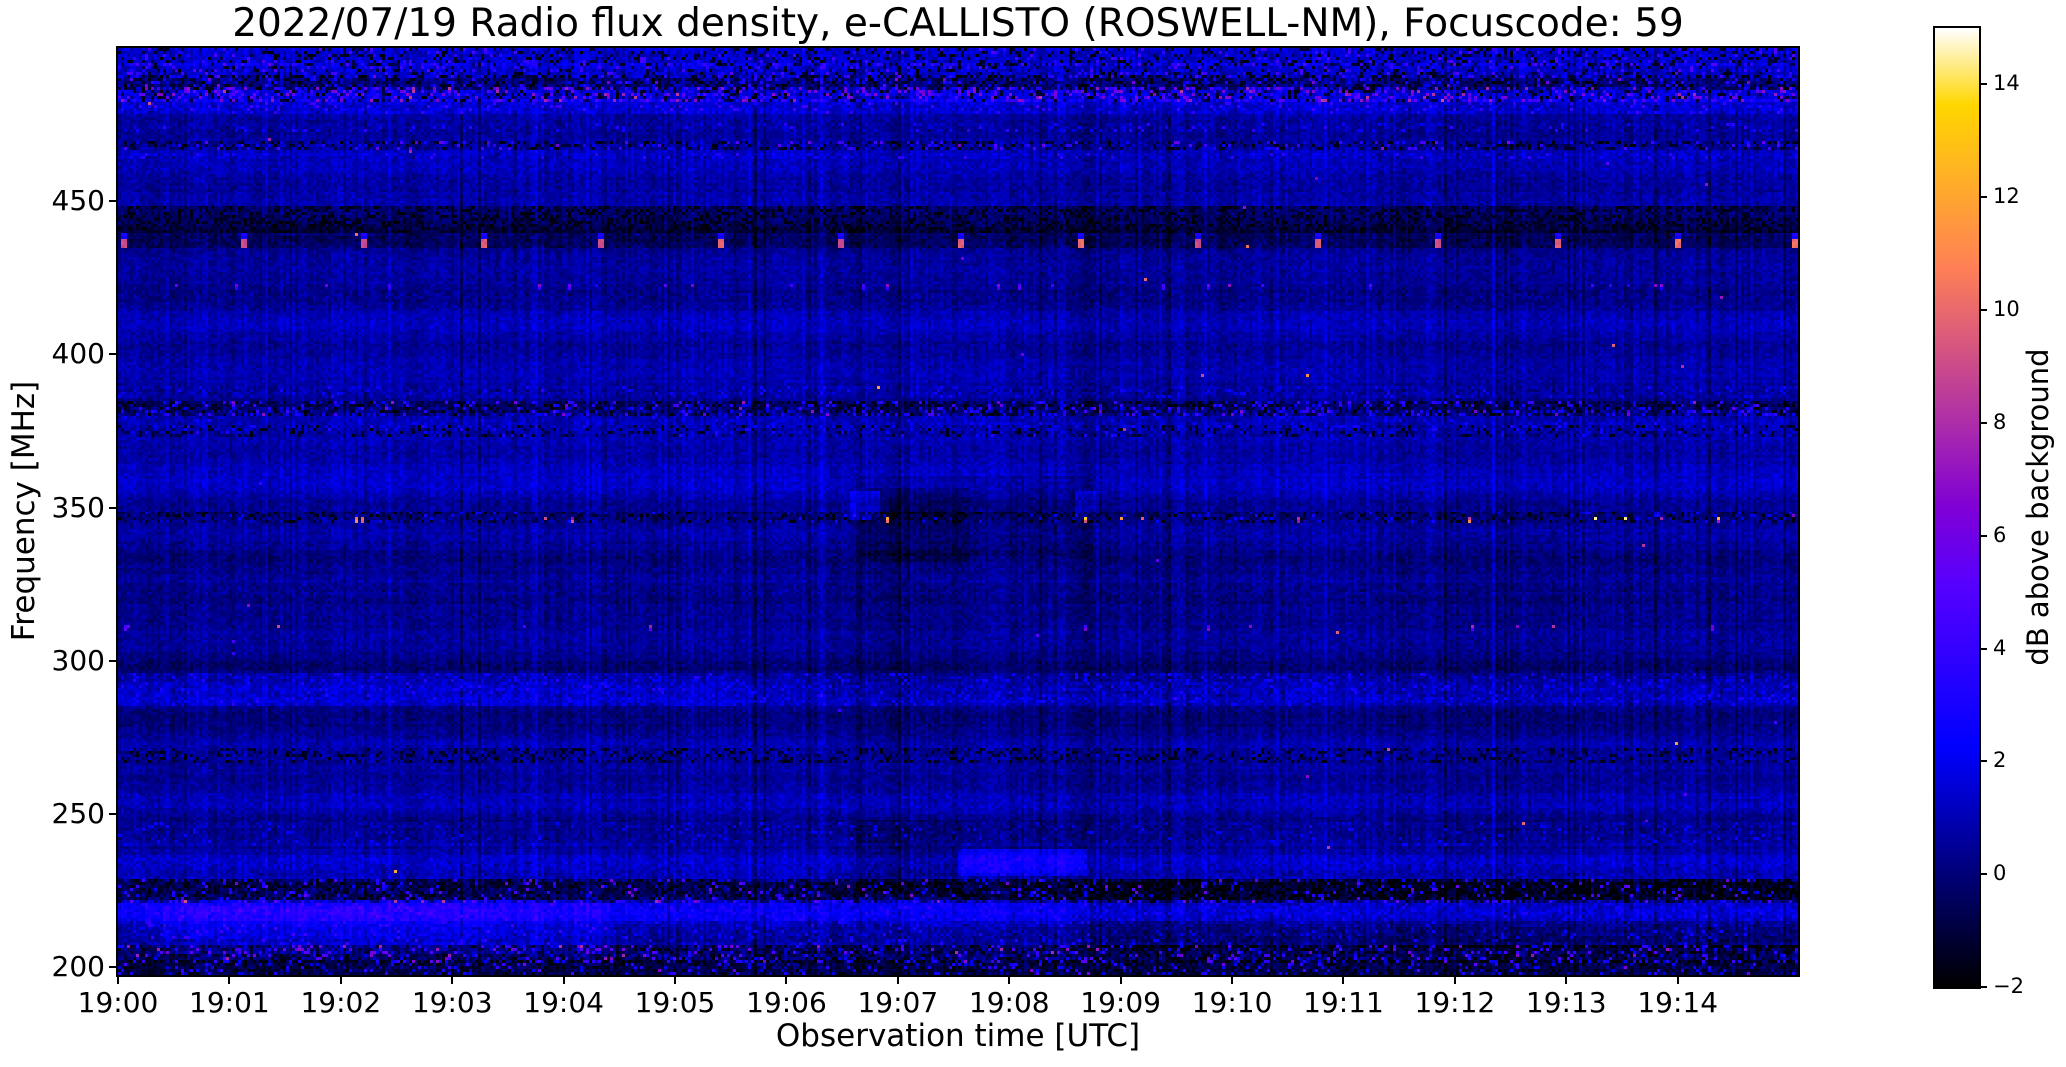 This screenshot has height=1067, width=2066. Describe the element at coordinates (1120, 1002) in the screenshot. I see `x-tick-label: 19:09` at that location.